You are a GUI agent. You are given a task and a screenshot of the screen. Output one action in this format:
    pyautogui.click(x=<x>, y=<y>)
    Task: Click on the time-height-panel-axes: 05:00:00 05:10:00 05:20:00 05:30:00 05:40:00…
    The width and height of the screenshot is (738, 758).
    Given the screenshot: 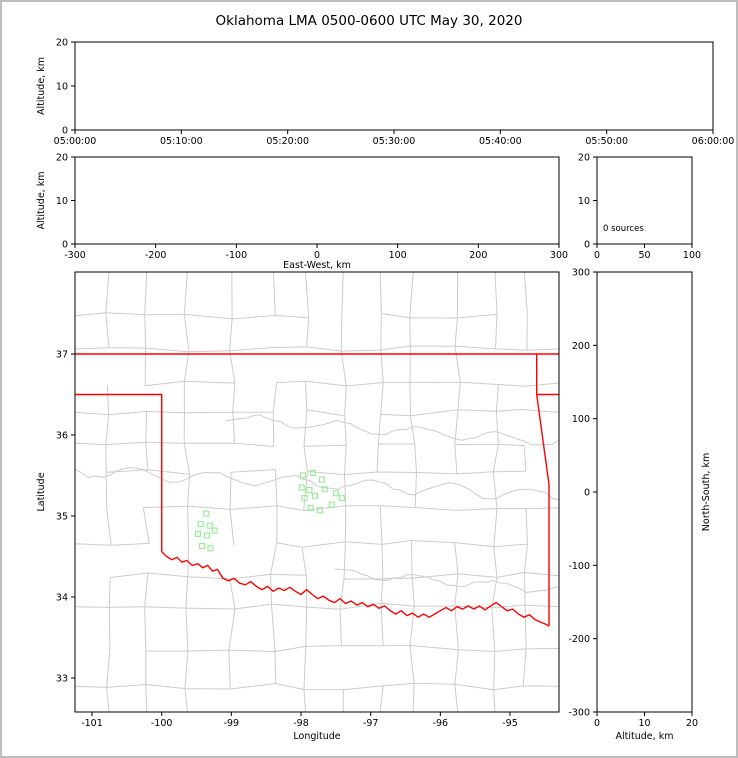 What is the action you would take?
    pyautogui.click(x=394, y=93)
    